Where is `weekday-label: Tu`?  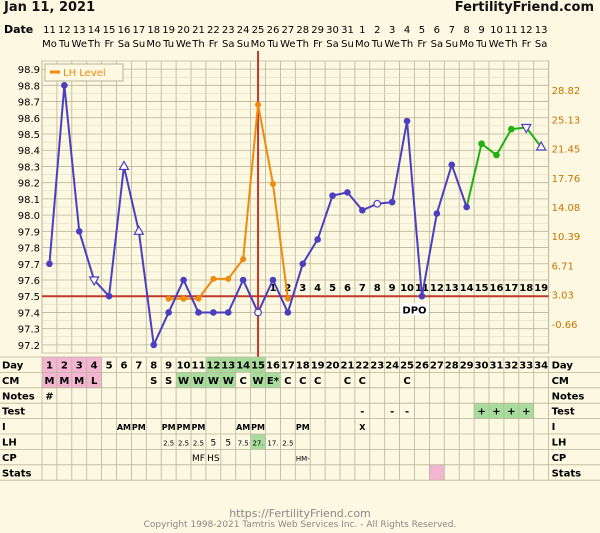 weekday-label: Tu is located at coordinates (272, 44).